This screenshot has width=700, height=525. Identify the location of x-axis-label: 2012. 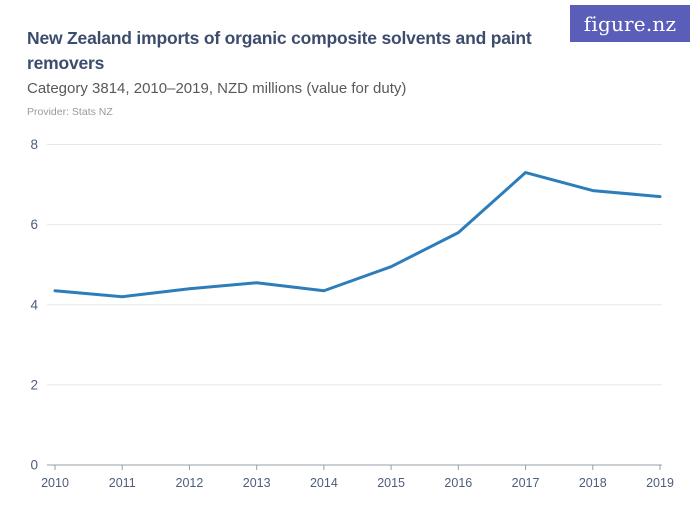
(190, 483).